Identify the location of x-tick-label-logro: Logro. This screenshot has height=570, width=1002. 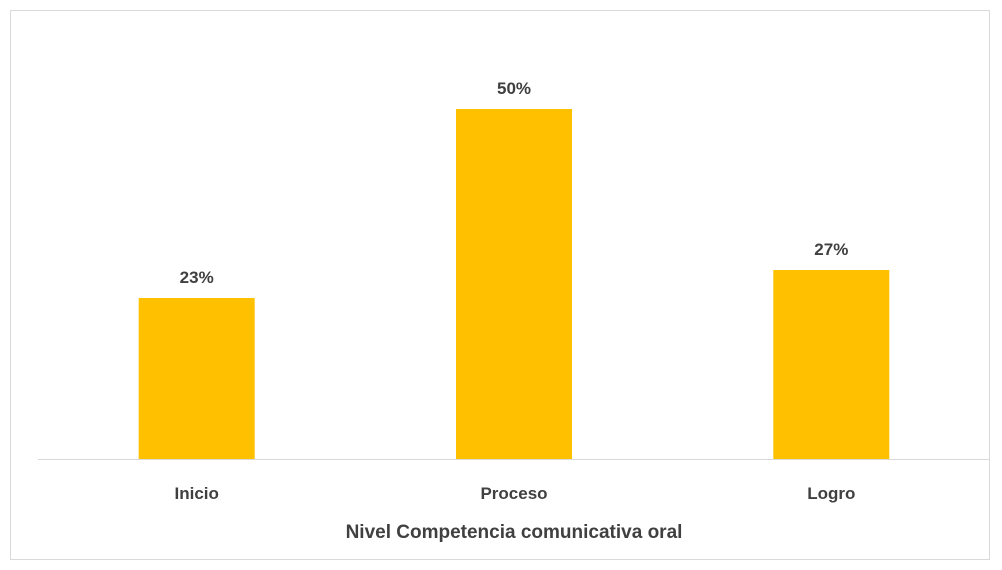
(831, 493).